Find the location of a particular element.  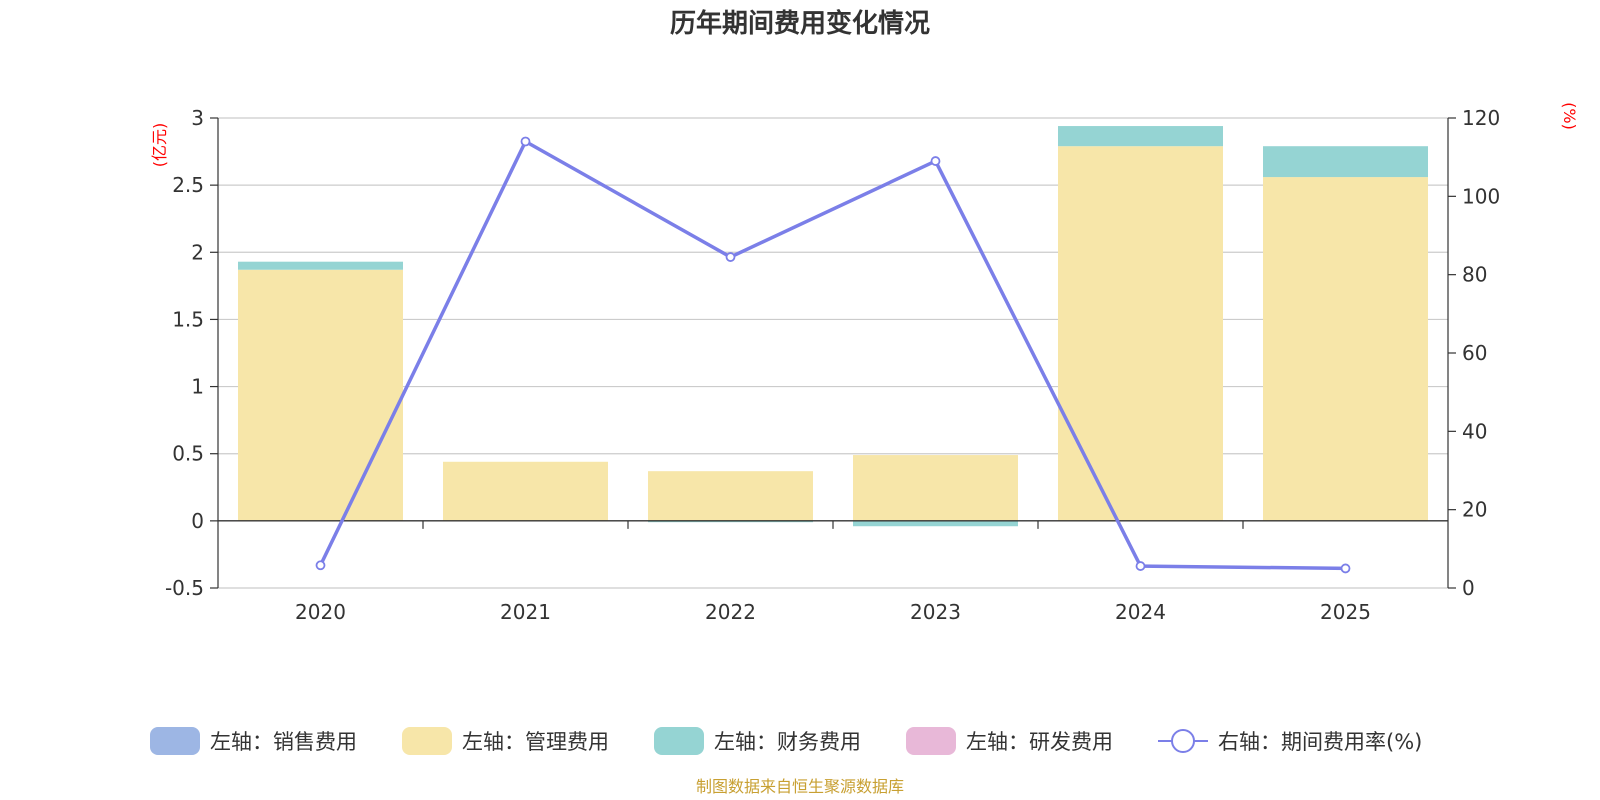

category-label: 2022 is located at coordinates (730, 612).